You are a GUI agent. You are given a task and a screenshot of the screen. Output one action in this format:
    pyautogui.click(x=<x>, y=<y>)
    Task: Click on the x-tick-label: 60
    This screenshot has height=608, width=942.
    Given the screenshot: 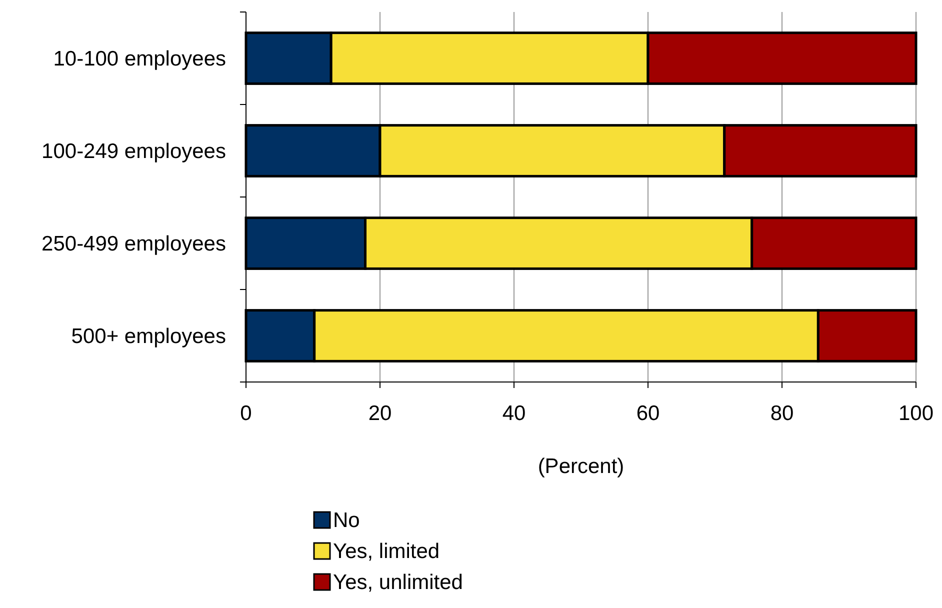 What is the action you would take?
    pyautogui.click(x=648, y=413)
    